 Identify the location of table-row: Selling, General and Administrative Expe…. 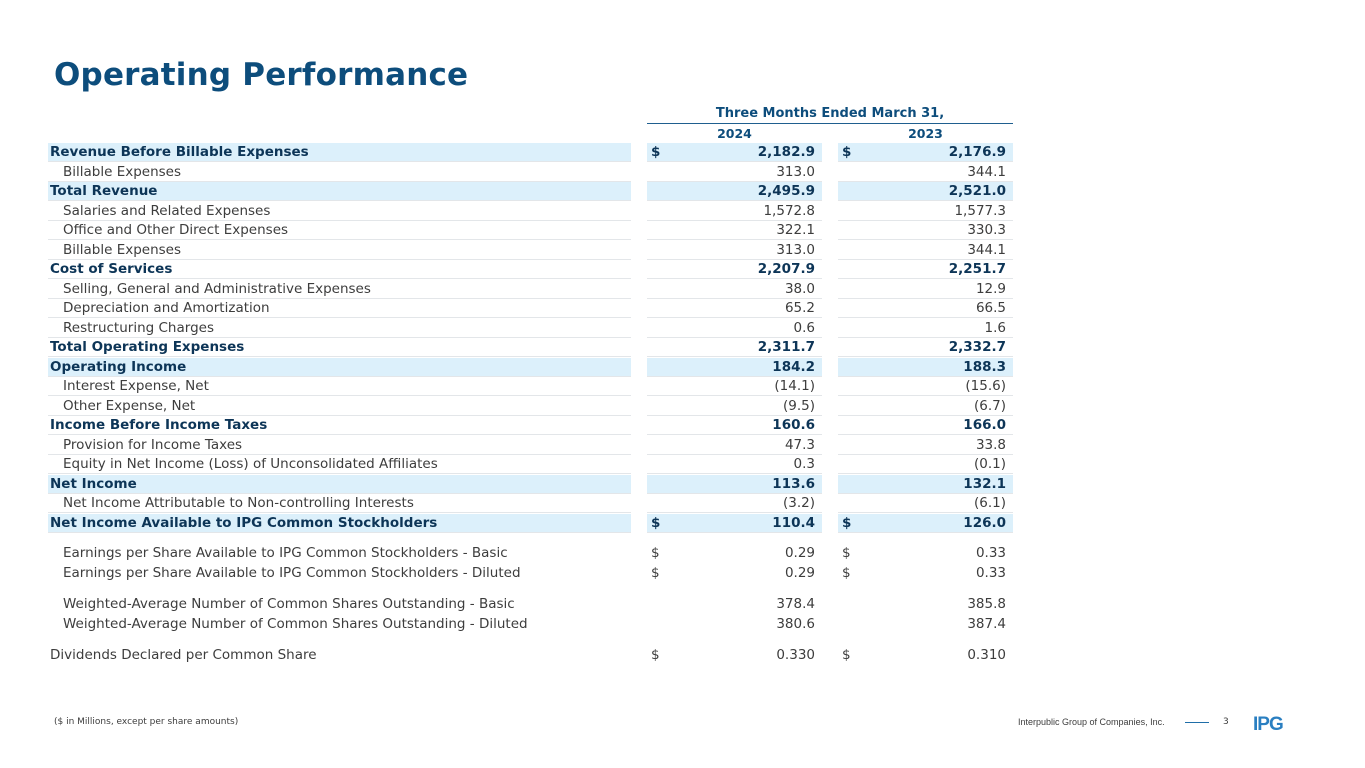
(530, 290).